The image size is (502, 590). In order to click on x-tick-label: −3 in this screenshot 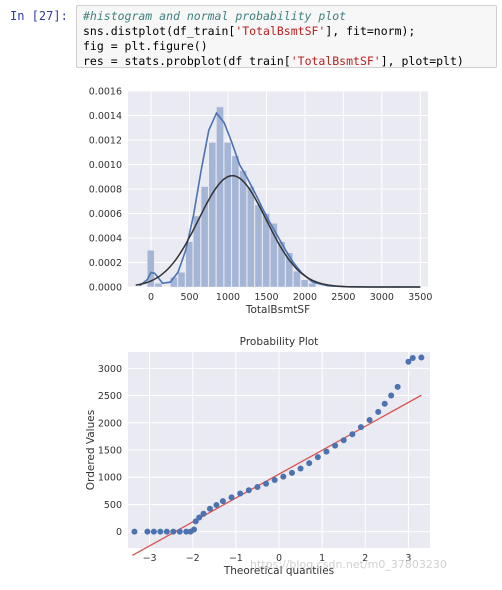, I will do `click(150, 558)`.